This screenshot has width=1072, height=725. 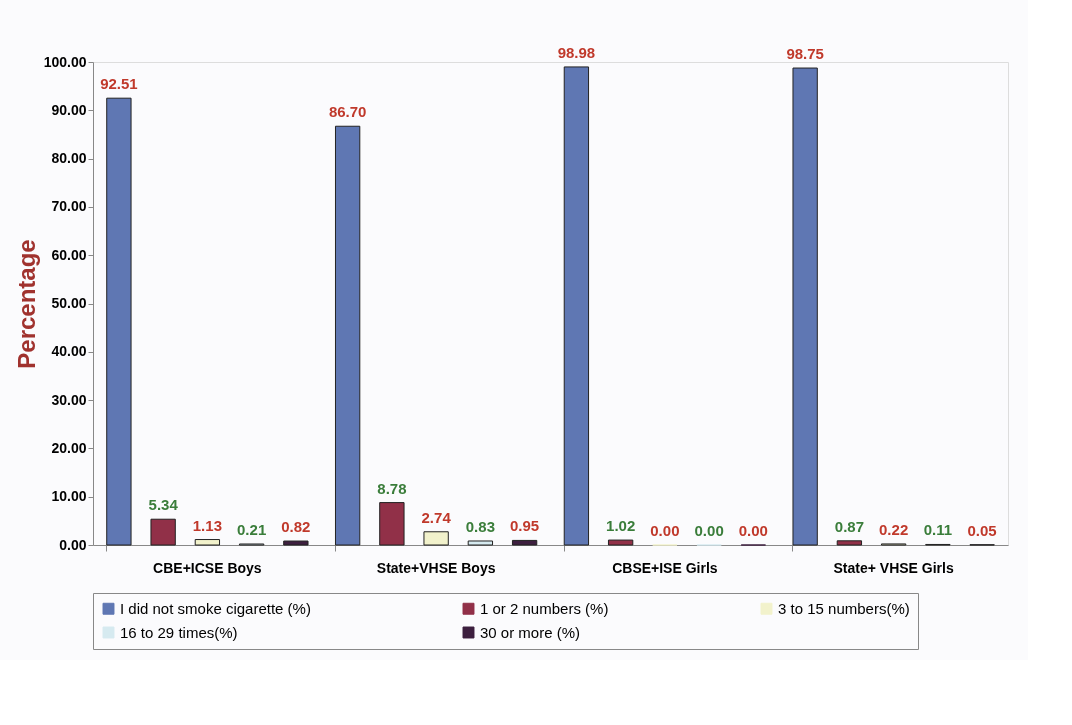 What do you see at coordinates (69, 254) in the screenshot?
I see `y-tick-label: 60.00` at bounding box center [69, 254].